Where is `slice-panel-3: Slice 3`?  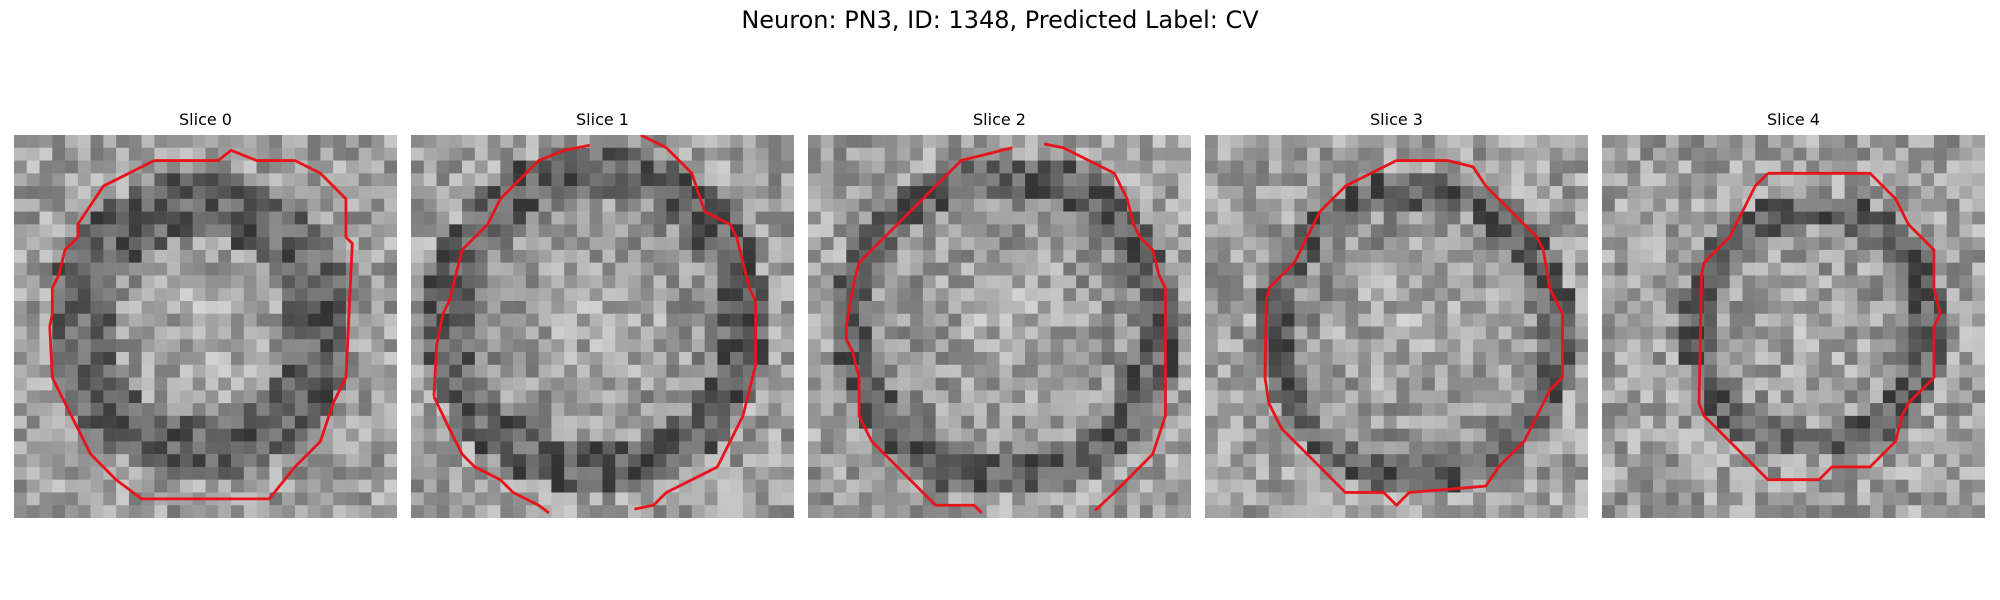 slice-panel-3: Slice 3 is located at coordinates (1396, 313).